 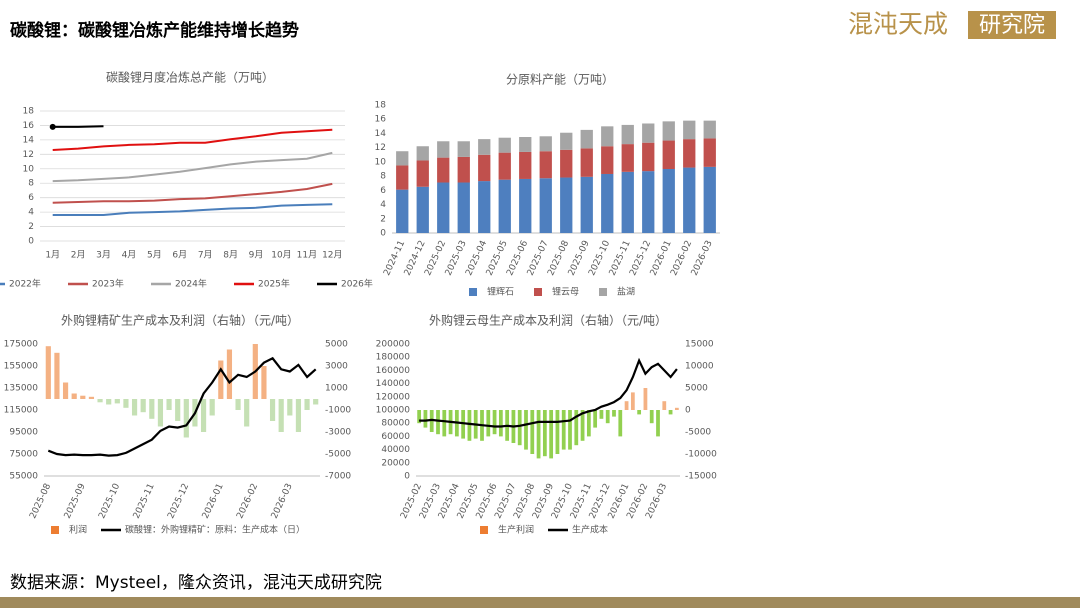 What do you see at coordinates (393, 358) in the screenshot?
I see `y-tick-label: 180000` at bounding box center [393, 358].